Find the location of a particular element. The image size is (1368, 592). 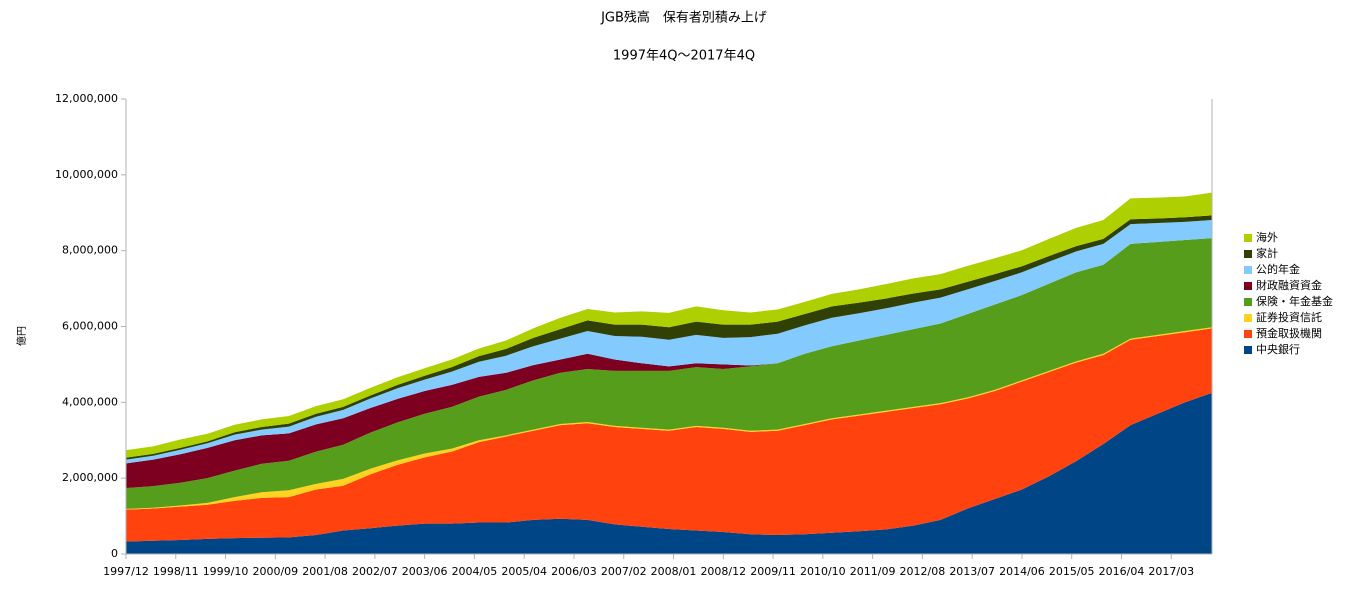

x-tick-label: 1998/11 is located at coordinates (176, 571).